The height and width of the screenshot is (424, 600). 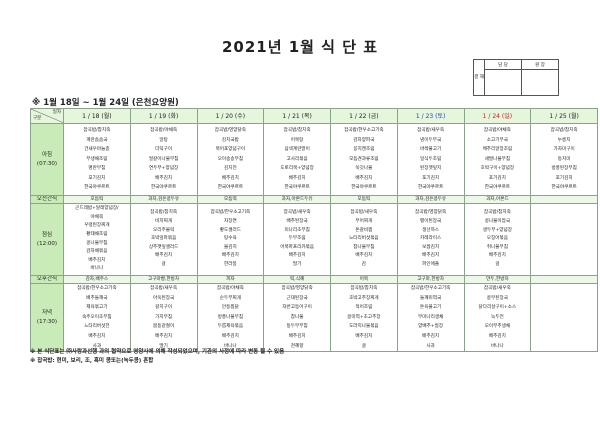 I want to click on menu-cell: 잡곡밥/새우죽 무어찌개 돈갈비찜 느타리버섯볶음 참나물무침 배추김치 감, so click(x=364, y=239).